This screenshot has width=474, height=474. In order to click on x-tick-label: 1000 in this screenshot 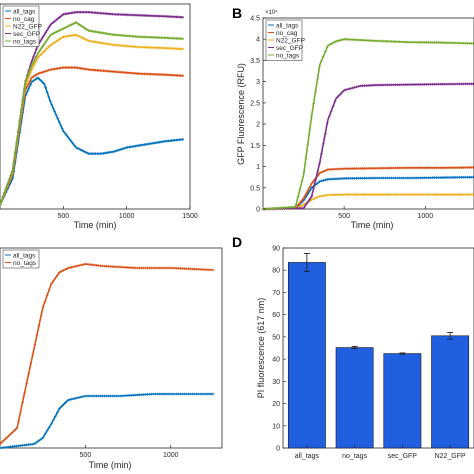, I will do `click(171, 455)`.